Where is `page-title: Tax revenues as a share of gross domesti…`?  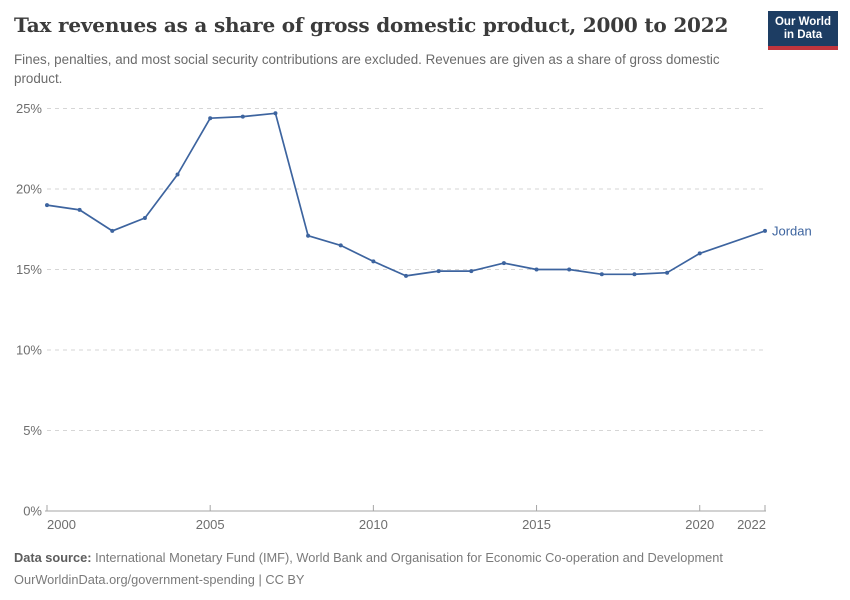
page-title: Tax revenues as a share of gross domesti… is located at coordinates (371, 25).